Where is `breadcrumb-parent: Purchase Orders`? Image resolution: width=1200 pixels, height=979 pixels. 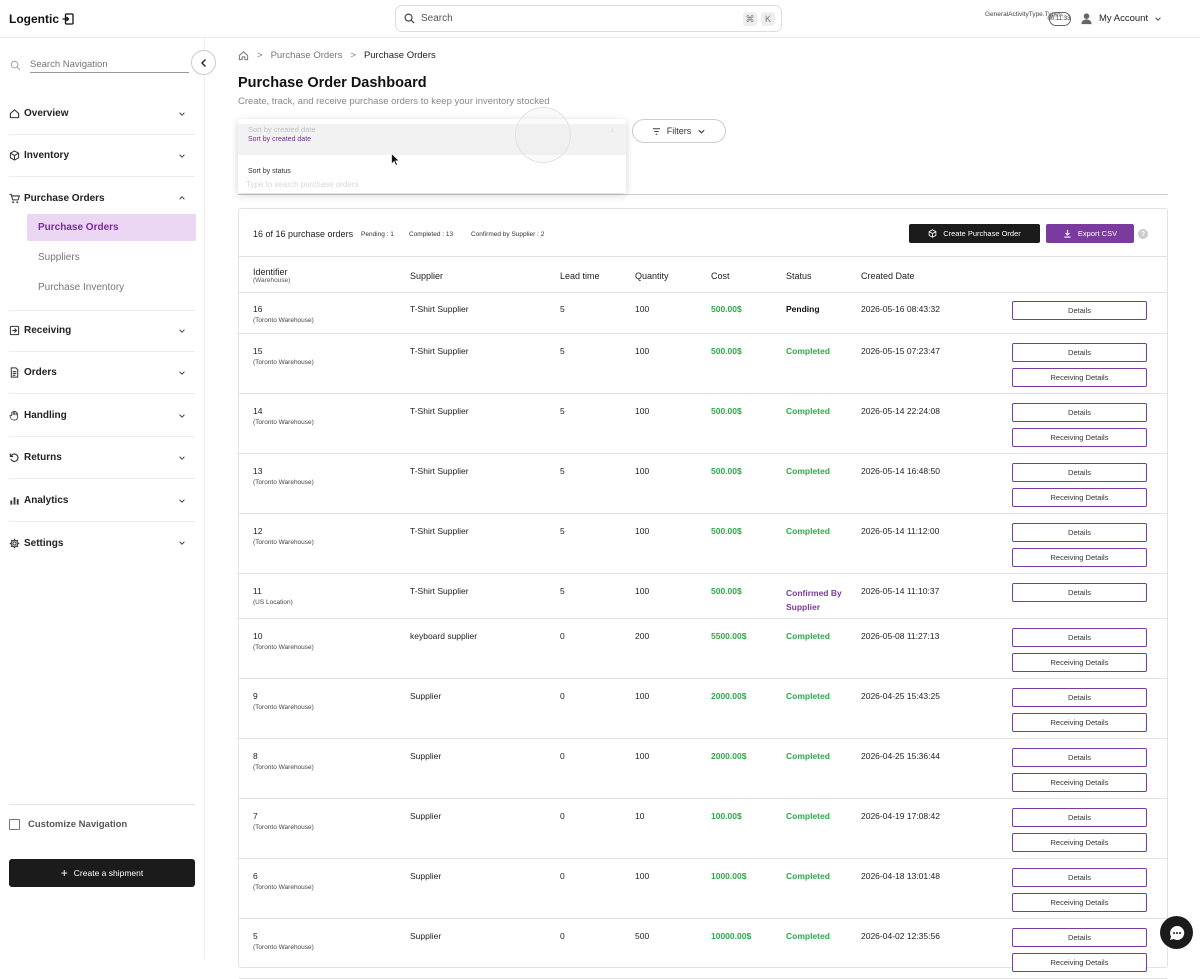
breadcrumb-parent: Purchase Orders is located at coordinates (306, 55).